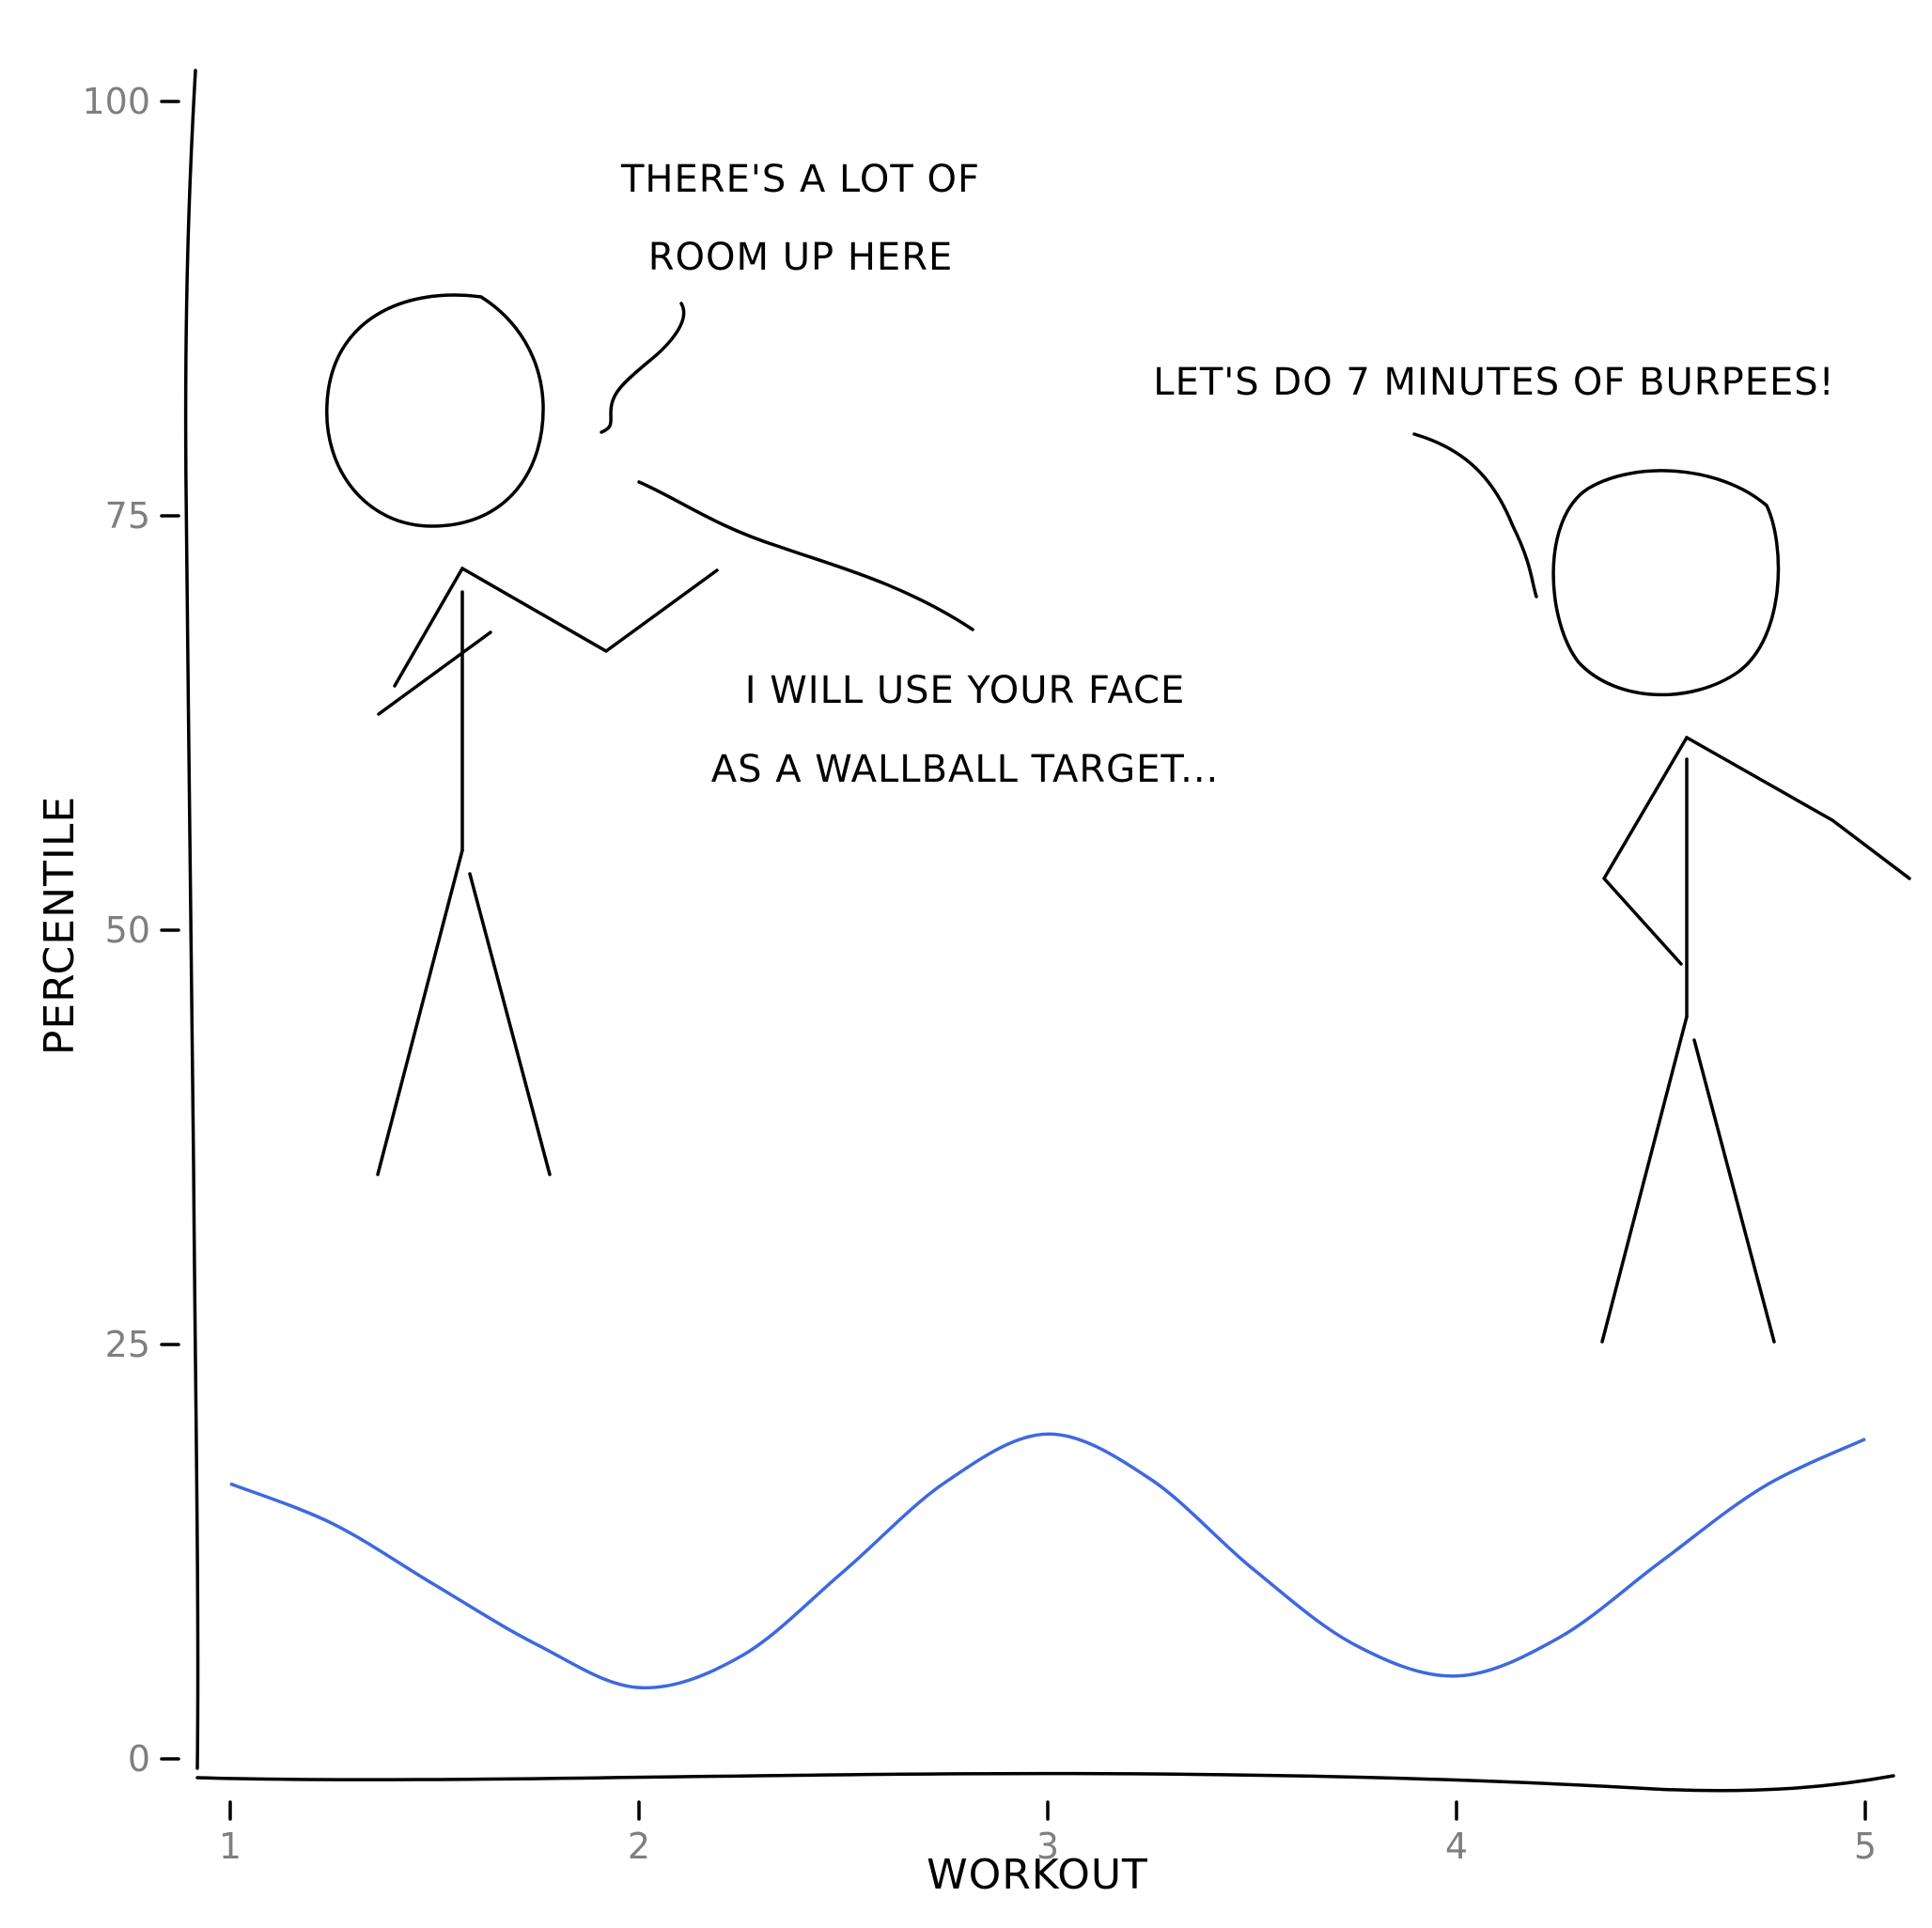 The height and width of the screenshot is (1928, 1932). I want to click on stick-figure-left, so click(522, 734).